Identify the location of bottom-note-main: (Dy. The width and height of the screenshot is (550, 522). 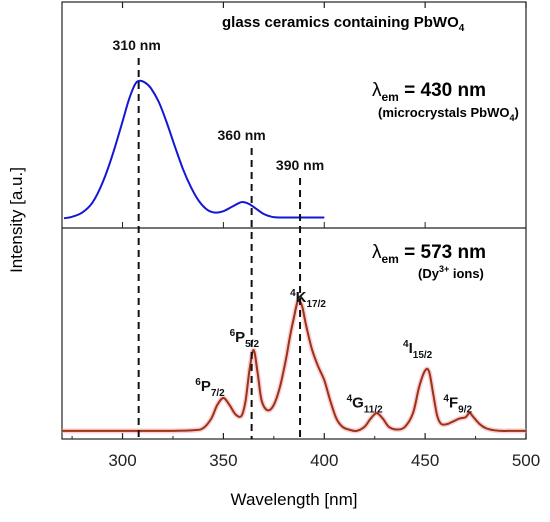
(429, 273).